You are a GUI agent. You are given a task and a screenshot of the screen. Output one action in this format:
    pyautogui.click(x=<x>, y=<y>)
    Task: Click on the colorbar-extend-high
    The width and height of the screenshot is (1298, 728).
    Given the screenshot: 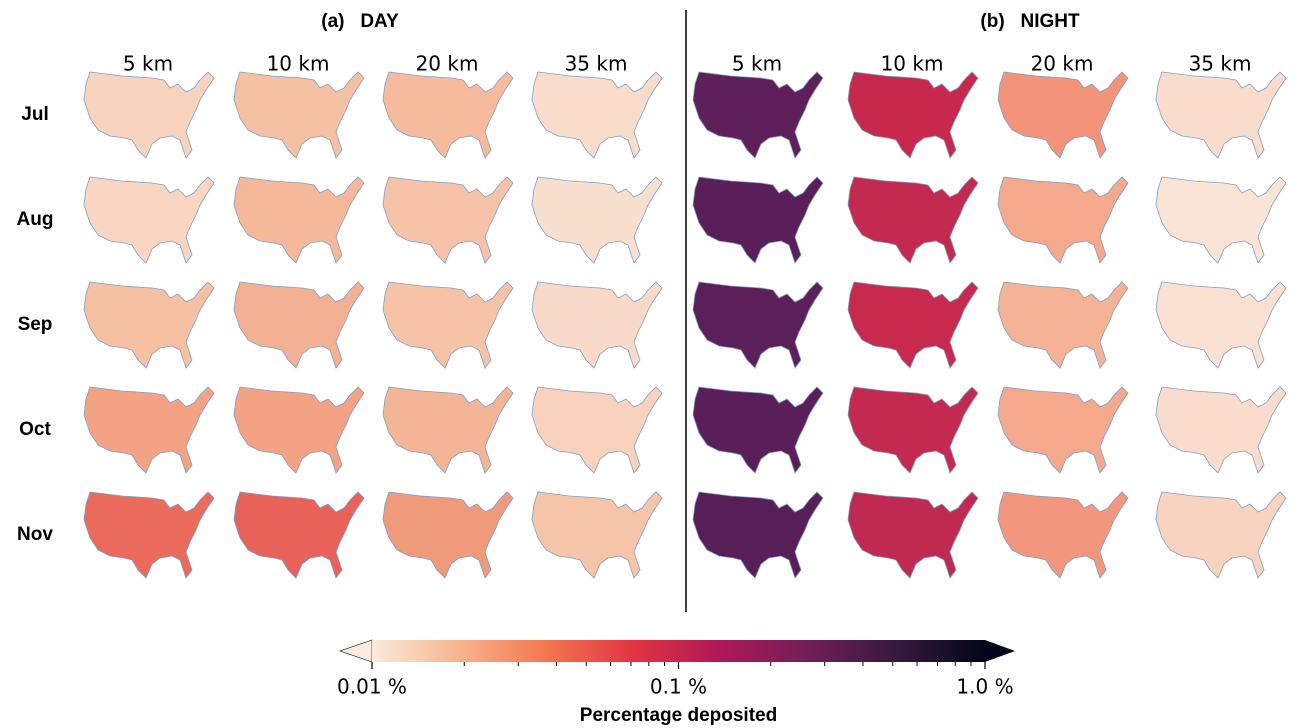 What is the action you would take?
    pyautogui.click(x=1000, y=651)
    